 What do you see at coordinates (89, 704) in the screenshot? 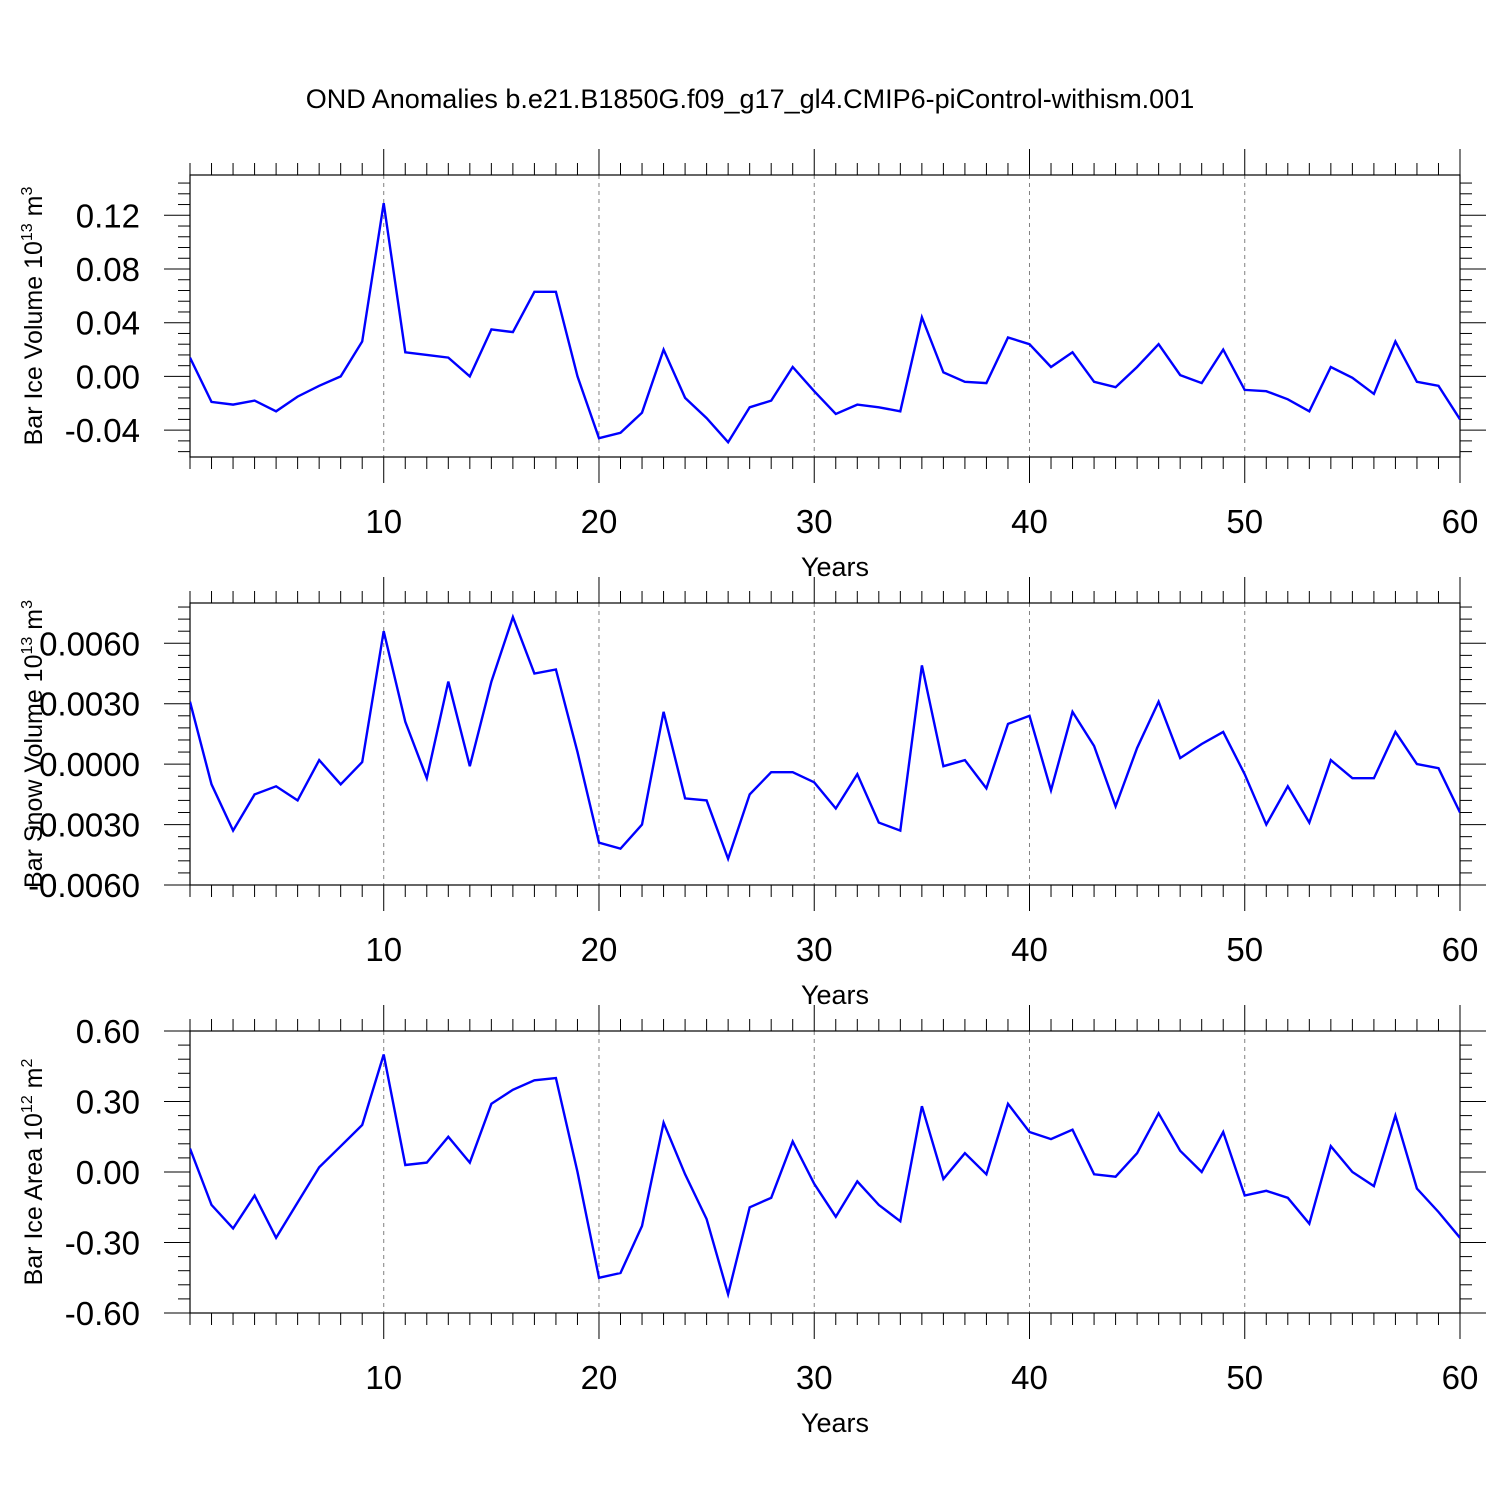
I see `y-tick-label: 0.0030` at bounding box center [89, 704].